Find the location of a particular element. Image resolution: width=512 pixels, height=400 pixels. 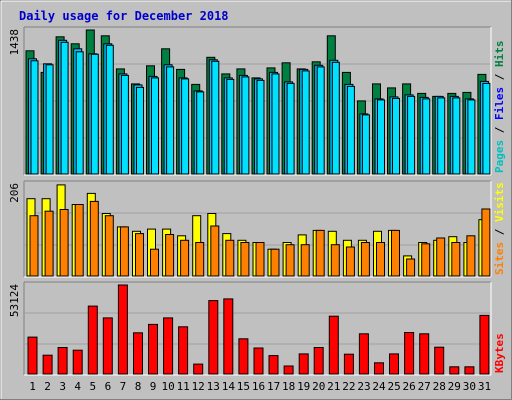

x-tick-label: 28 is located at coordinates (439, 386).